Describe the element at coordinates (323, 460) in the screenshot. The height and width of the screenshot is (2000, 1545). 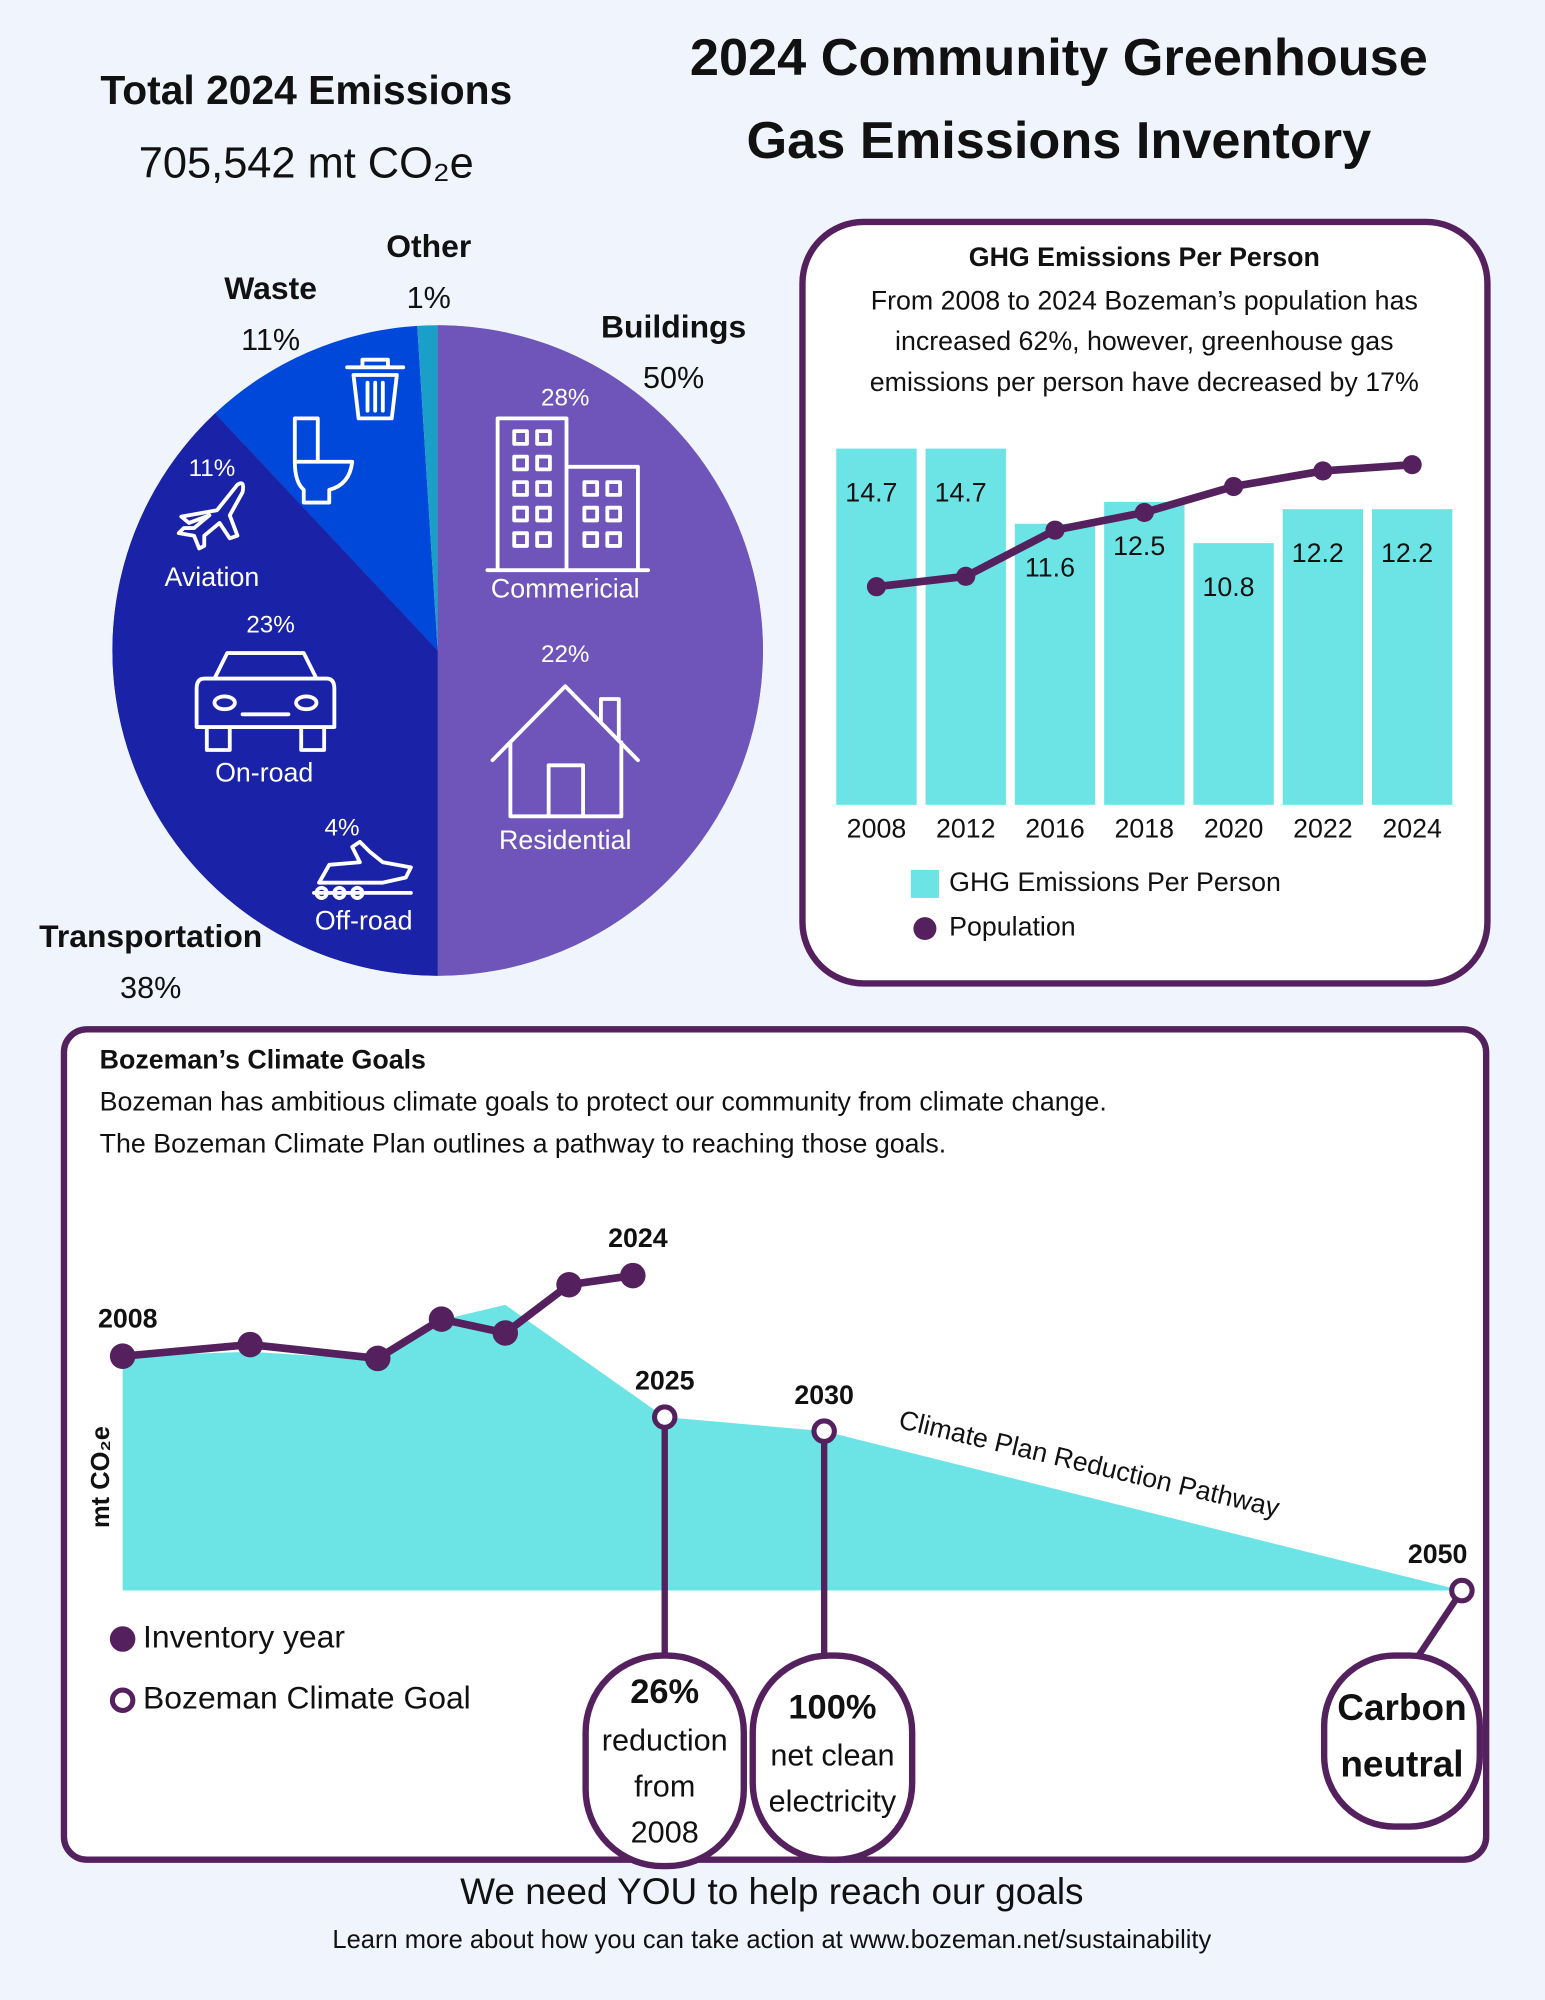
I see `icon-toilet` at that location.